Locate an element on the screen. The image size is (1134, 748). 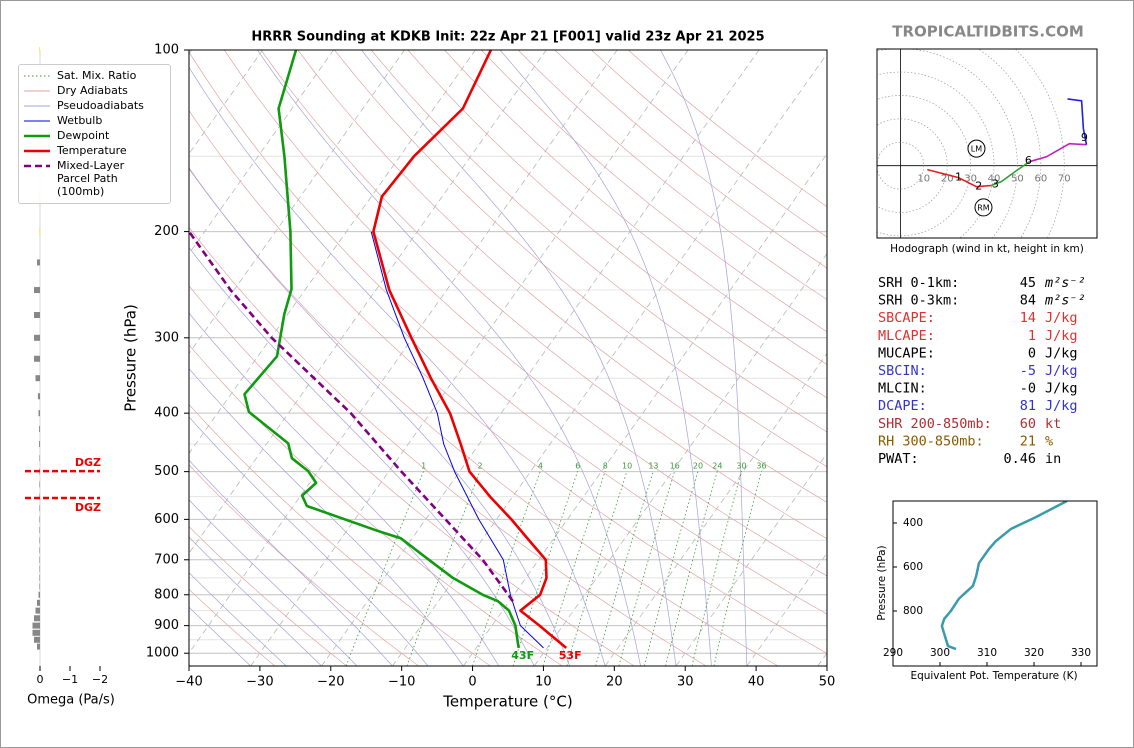
stat-label: DCAPE: is located at coordinates (902, 406).